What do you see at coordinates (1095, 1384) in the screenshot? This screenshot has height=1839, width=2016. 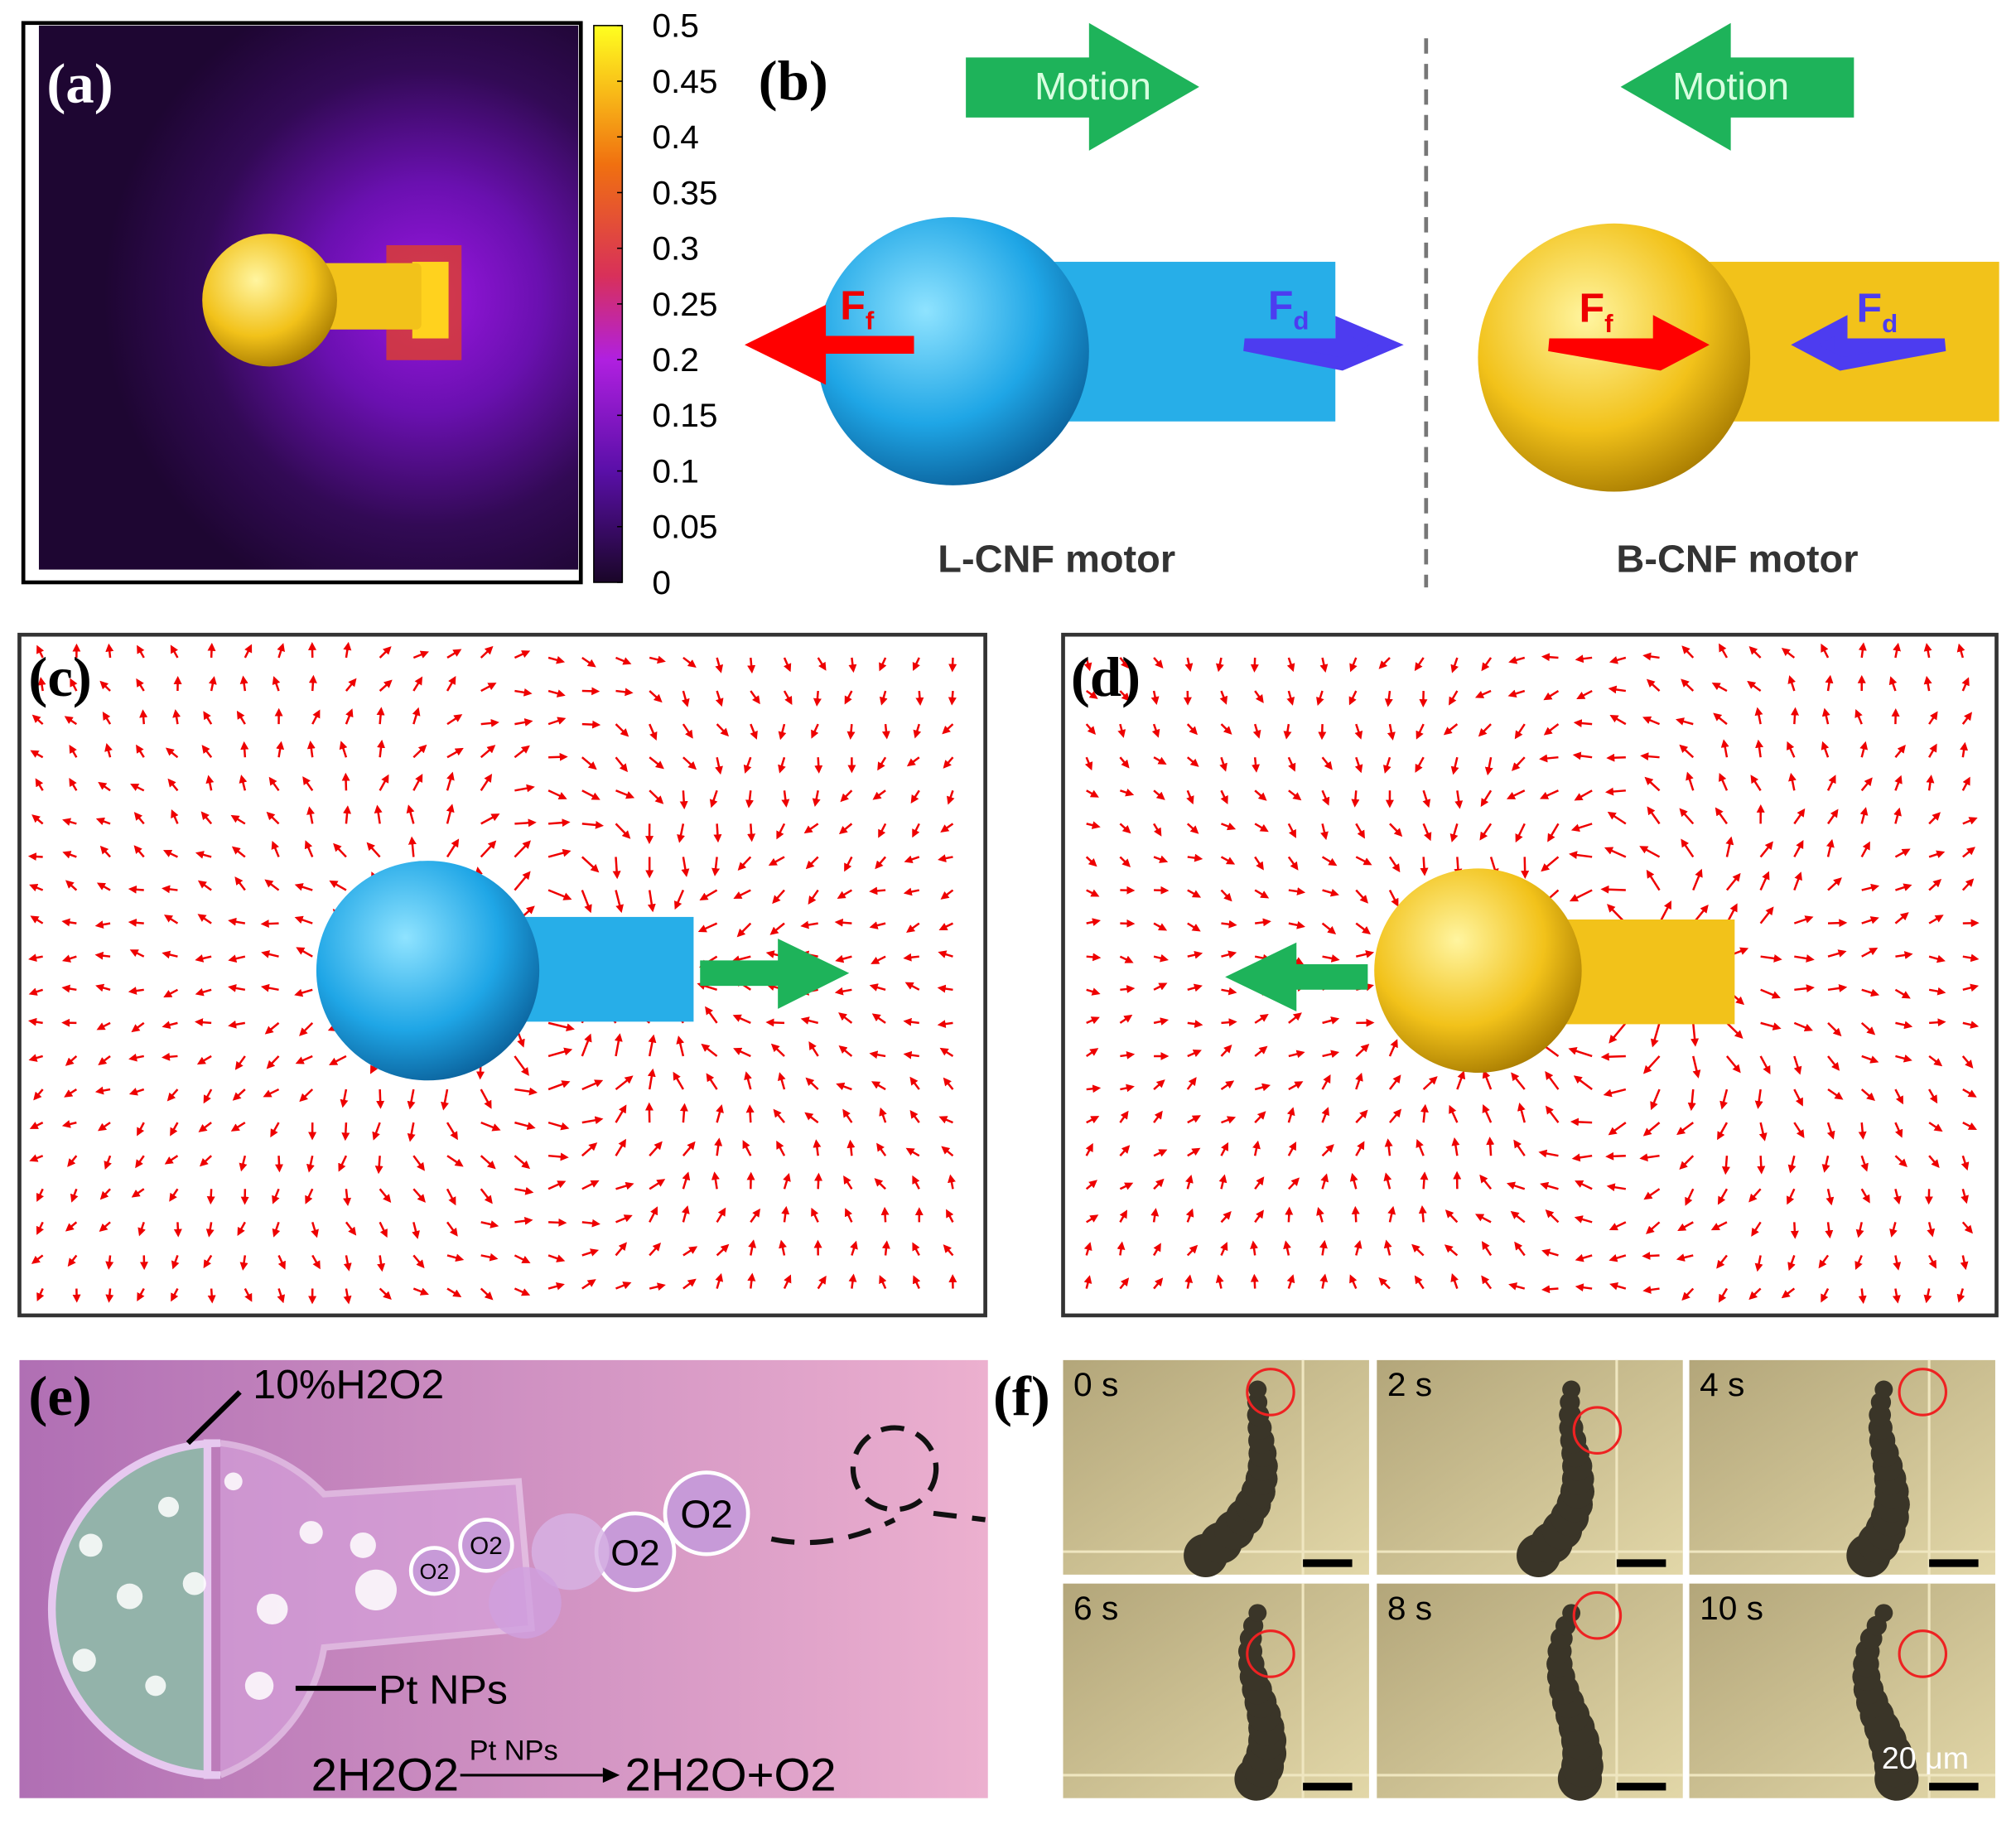 I see `time-label: 0 s` at bounding box center [1095, 1384].